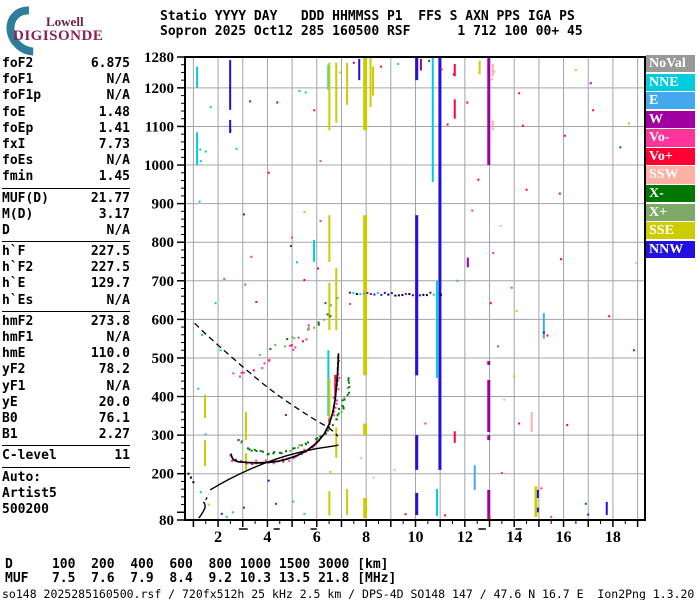 The width and height of the screenshot is (700, 600). What do you see at coordinates (295, 347) in the screenshot?
I see `second-hop-o-echoes` at bounding box center [295, 347].